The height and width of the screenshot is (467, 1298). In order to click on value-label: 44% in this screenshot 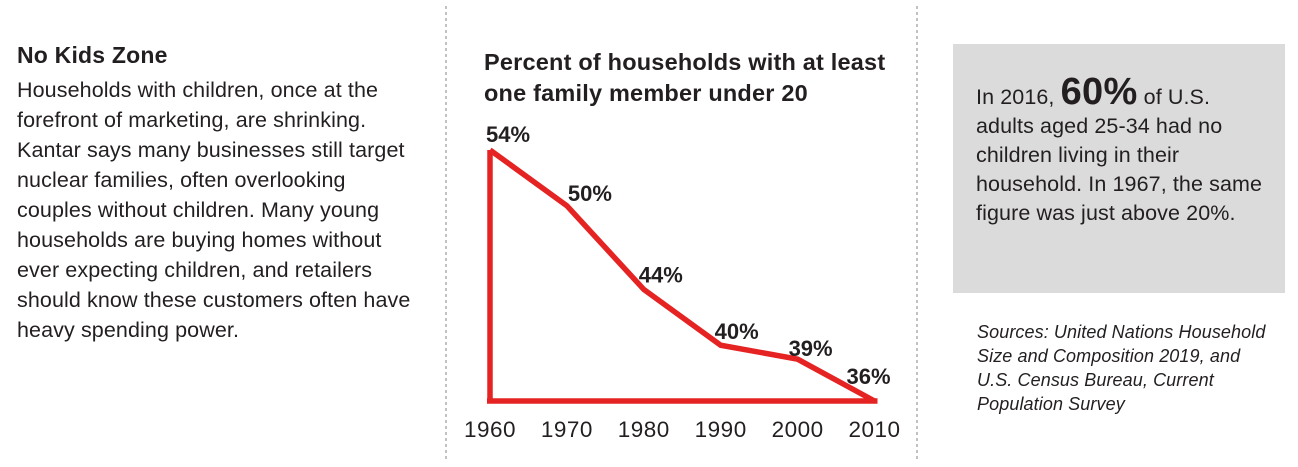, I will do `click(661, 274)`.